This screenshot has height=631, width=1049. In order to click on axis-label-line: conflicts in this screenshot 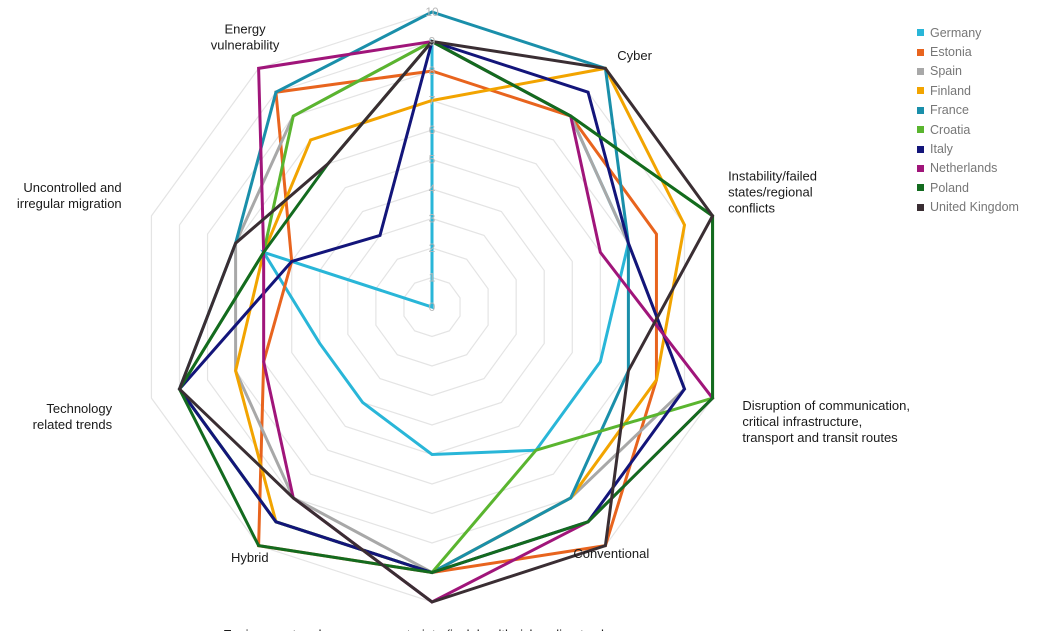, I will do `click(751, 208)`.